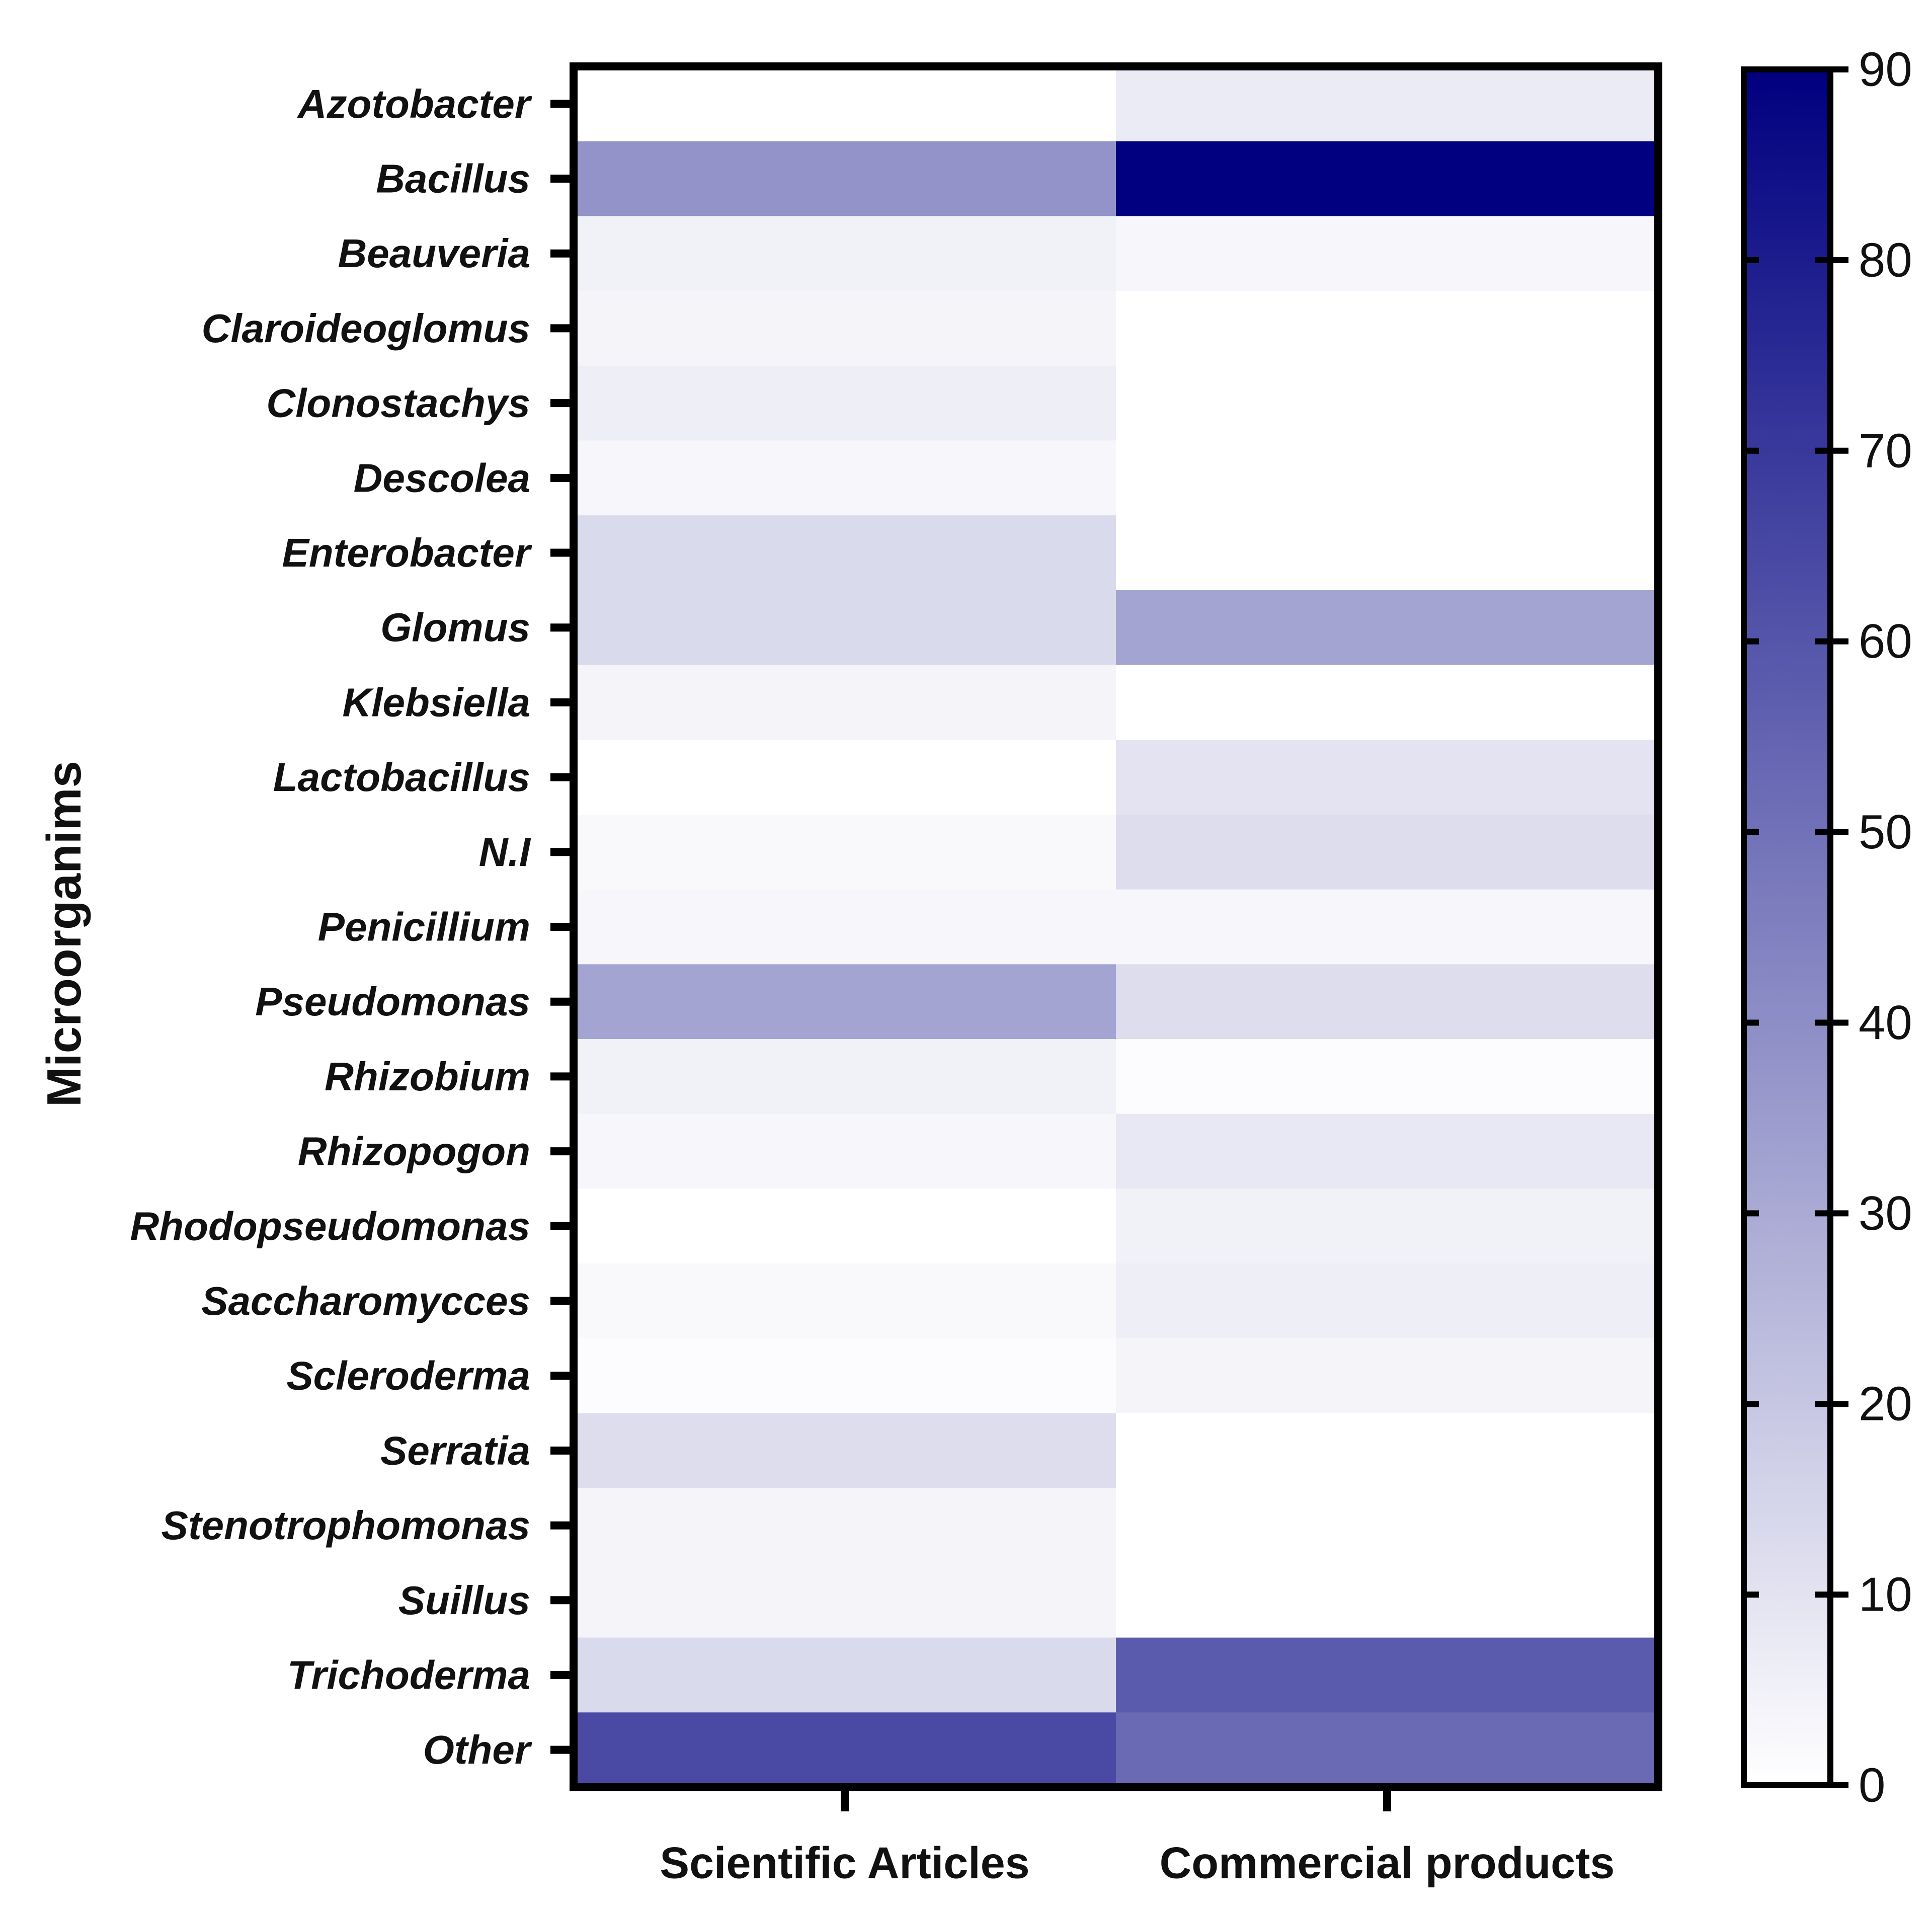 Image resolution: width=1932 pixels, height=1908 pixels. Describe the element at coordinates (407, 552) in the screenshot. I see `y-tick-label: Enterobacter` at that location.